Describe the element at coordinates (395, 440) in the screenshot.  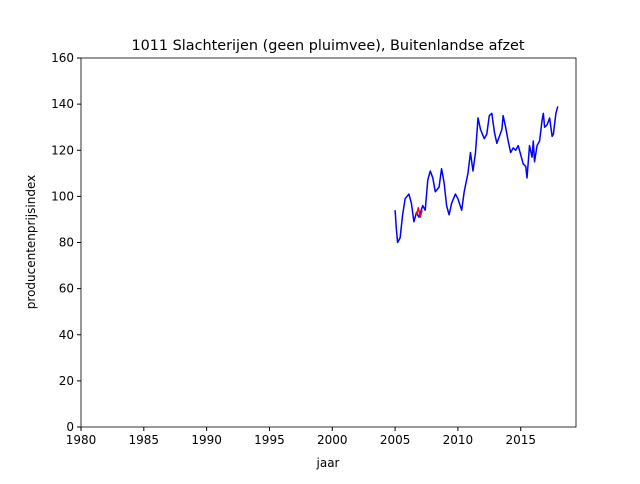
I see `x-tick-label: 2005` at that location.